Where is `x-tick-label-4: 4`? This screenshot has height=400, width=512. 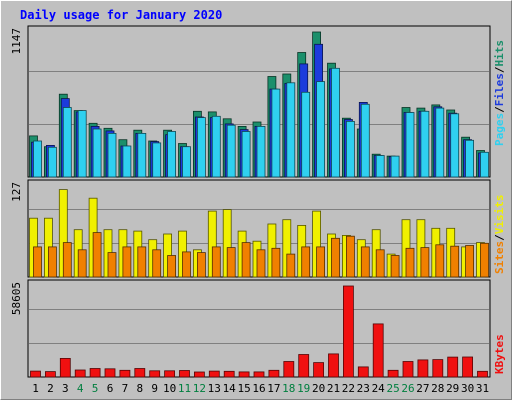 x-tick-label-4: 4 is located at coordinates (80, 388).